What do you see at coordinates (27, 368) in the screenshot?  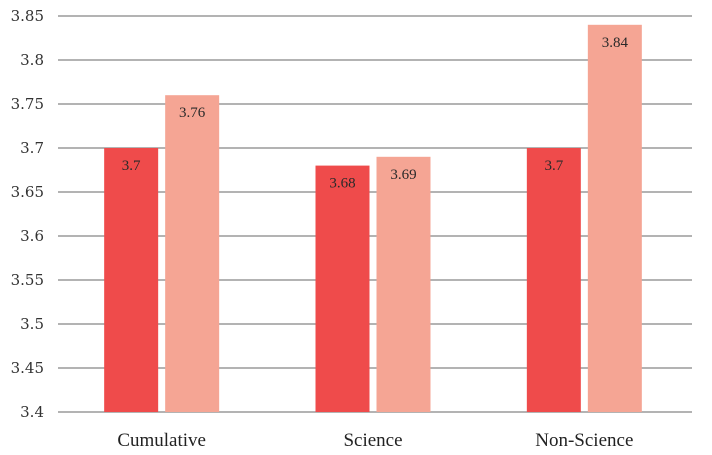 I see `y-tick-label: 3.45` at bounding box center [27, 368].